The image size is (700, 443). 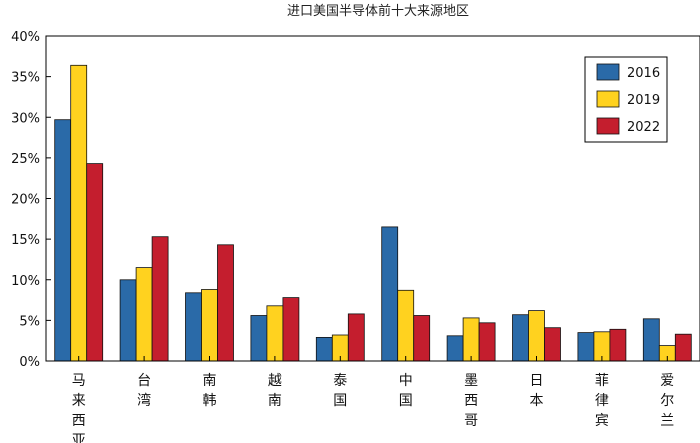 What do you see at coordinates (193, 327) in the screenshot?
I see `bar-2016-南韩` at bounding box center [193, 327].